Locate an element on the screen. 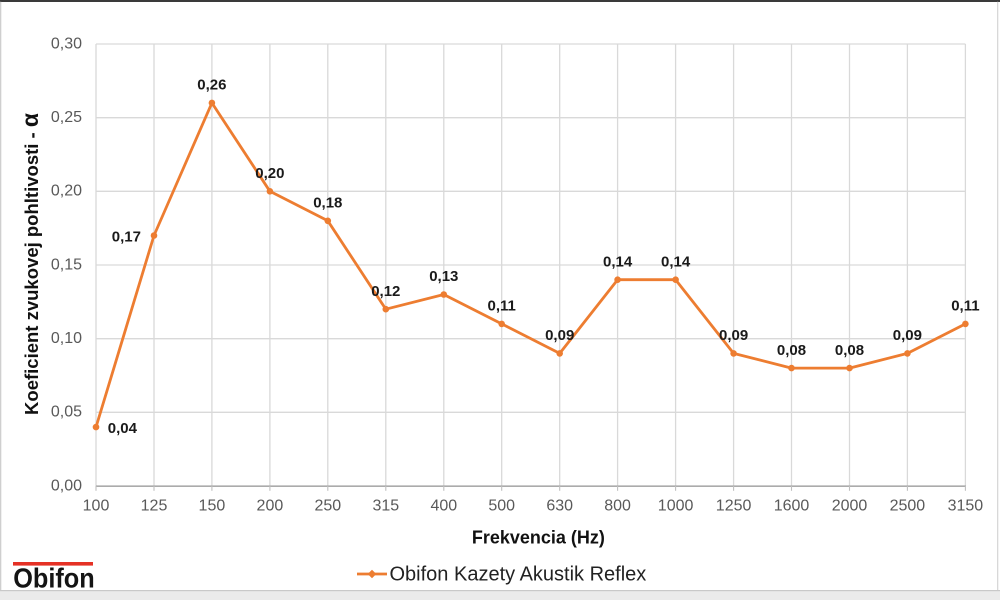 This screenshot has height=600, width=1000. svg-text: 1000 is located at coordinates (676, 506).